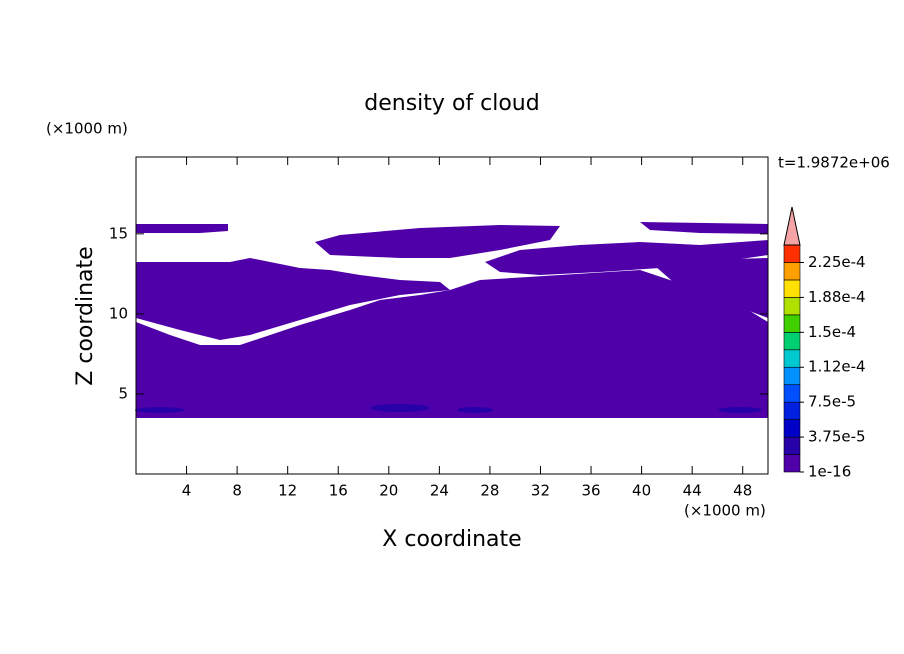  Describe the element at coordinates (439, 491) in the screenshot. I see `x-tick-label: 24` at that location.